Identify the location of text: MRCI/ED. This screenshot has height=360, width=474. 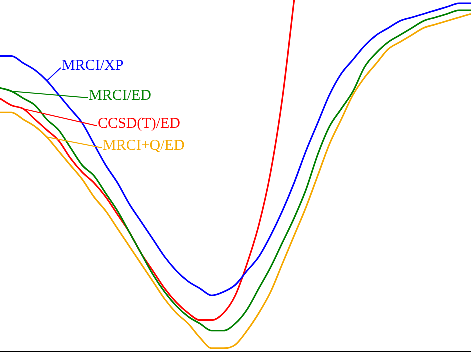
(120, 96).